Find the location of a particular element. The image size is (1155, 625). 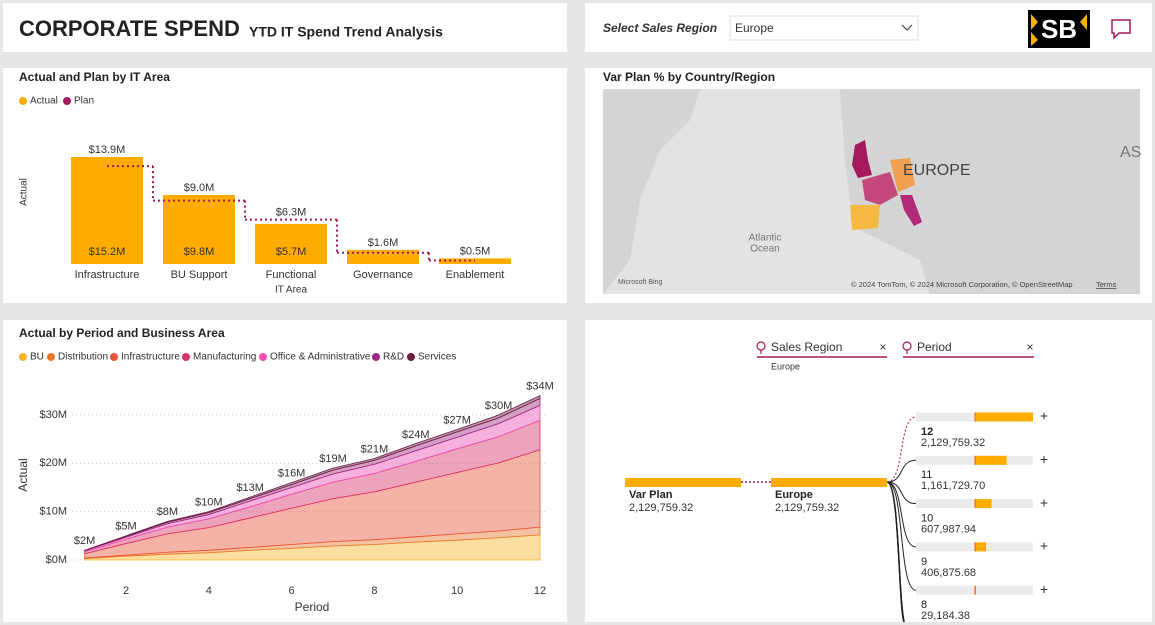

map-title: Var Plan % by Country/Region is located at coordinates (689, 77).